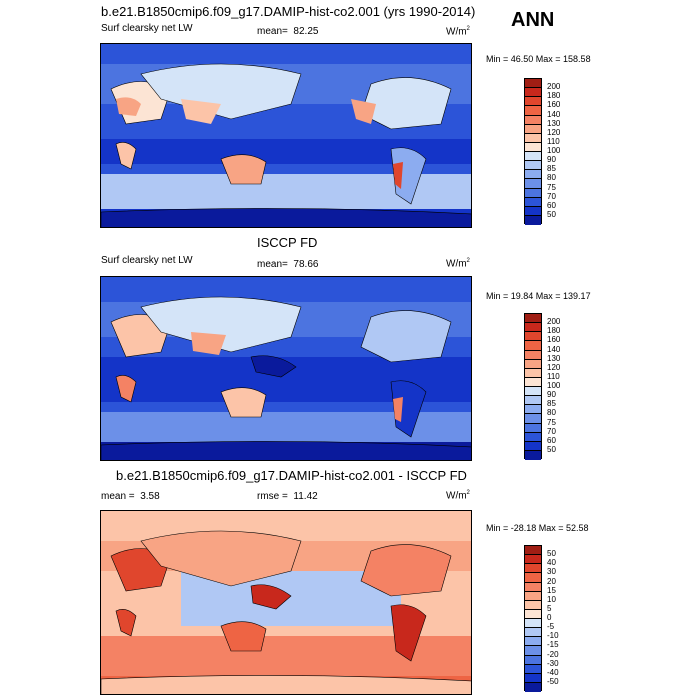  Describe the element at coordinates (551, 590) in the screenshot. I see `colorbar-tick-label: 15` at that location.